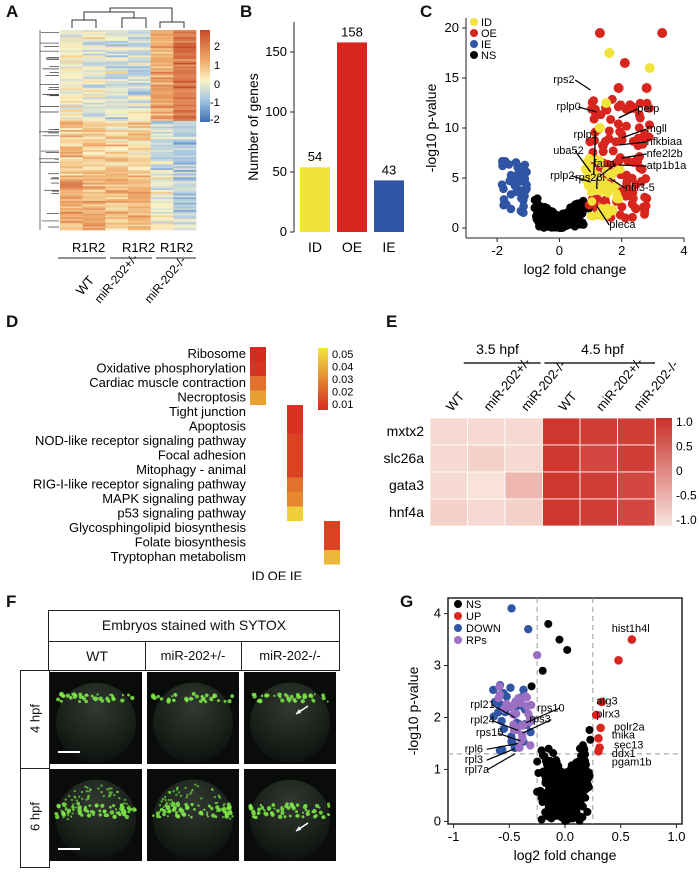 Image resolution: width=699 pixels, height=872 pixels. I want to click on embryo, so click(96, 819).